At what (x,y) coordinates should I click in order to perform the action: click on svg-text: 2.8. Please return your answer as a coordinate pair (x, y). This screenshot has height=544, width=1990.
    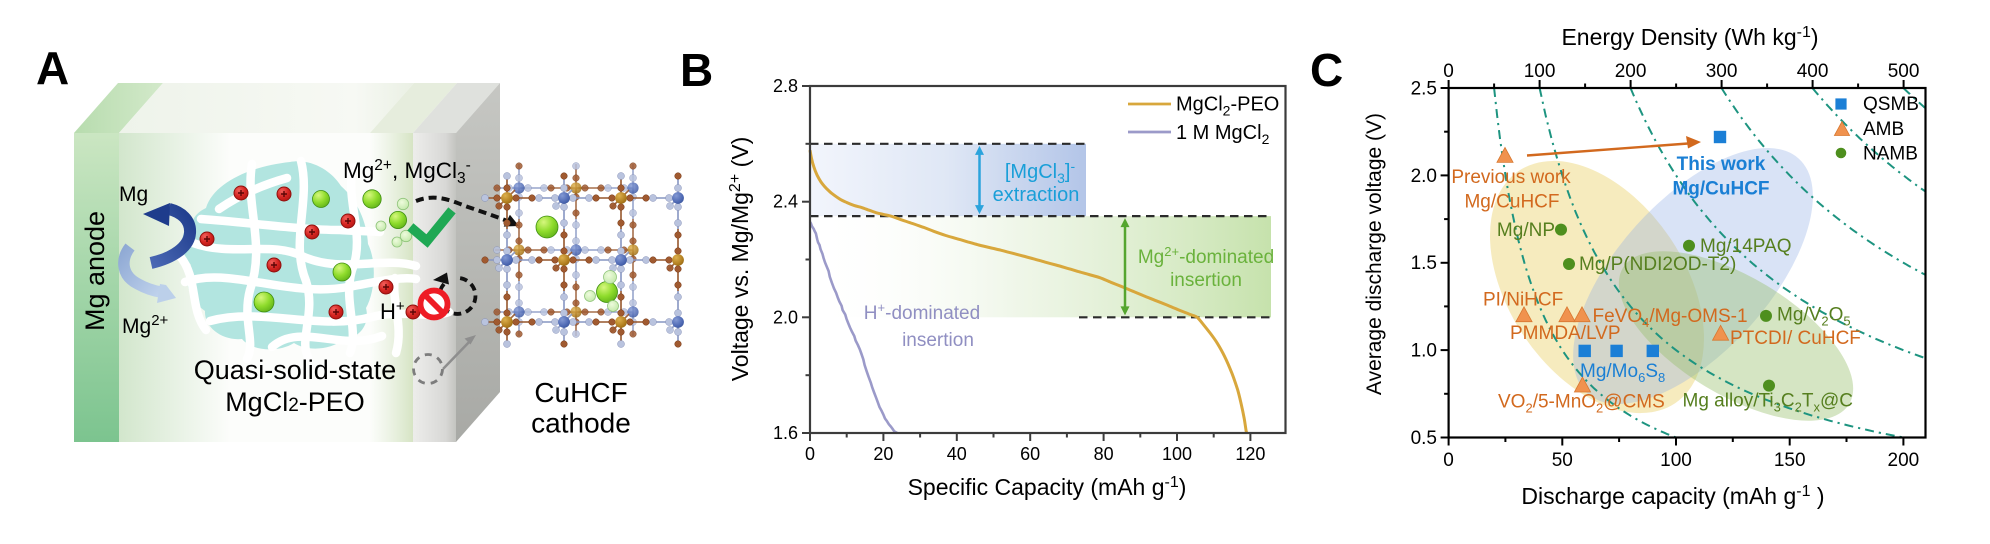
    Looking at the image, I should click on (785, 86).